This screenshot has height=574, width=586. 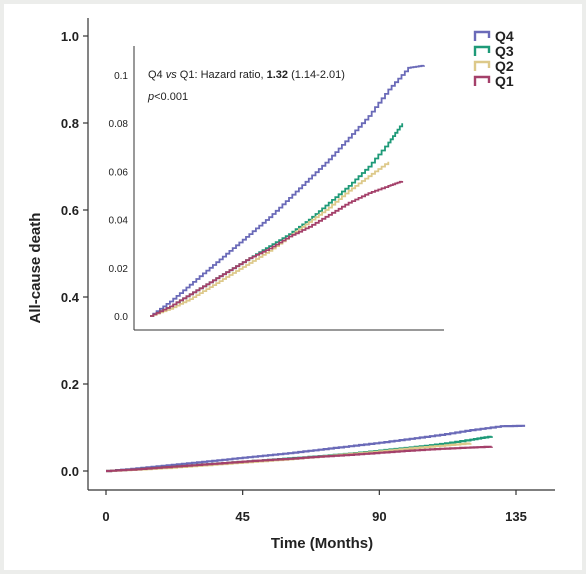 What do you see at coordinates (222, 75) in the screenshot?
I see `annotation-hr-label: Q1: Hazard ratio,` at bounding box center [222, 75].